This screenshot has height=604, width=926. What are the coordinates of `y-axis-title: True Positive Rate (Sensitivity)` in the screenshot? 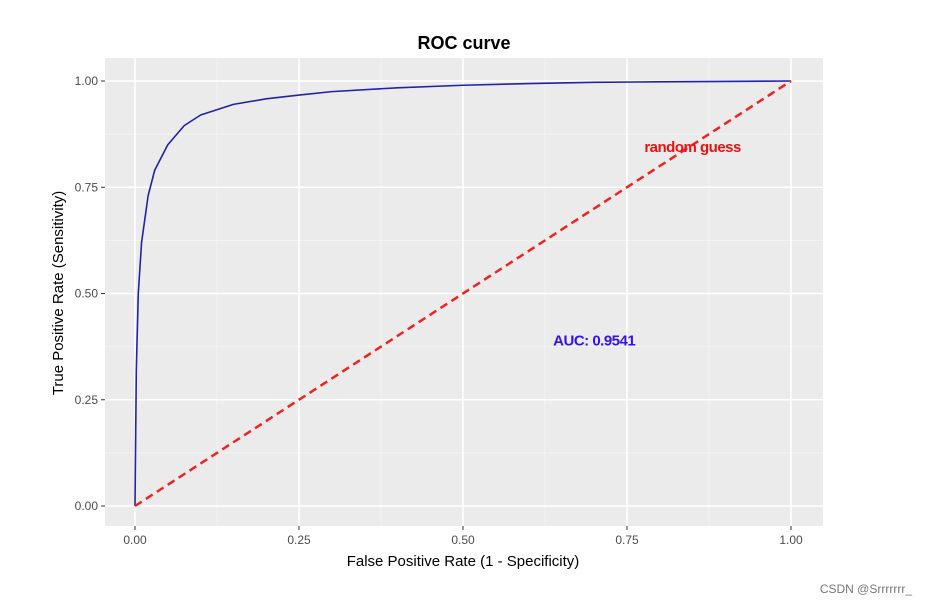 It's located at (58, 293).